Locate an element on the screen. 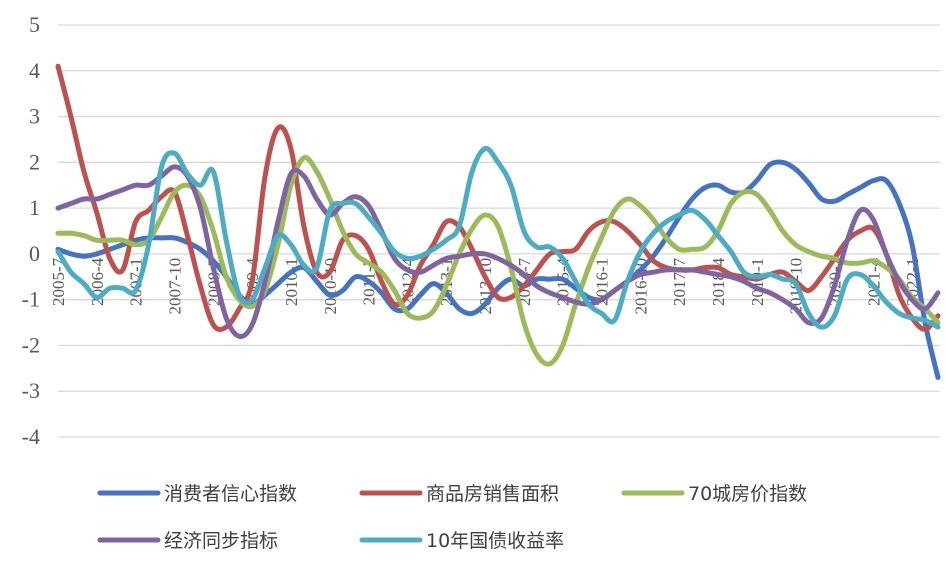  x-tick-label: 2019-1 is located at coordinates (757, 282).